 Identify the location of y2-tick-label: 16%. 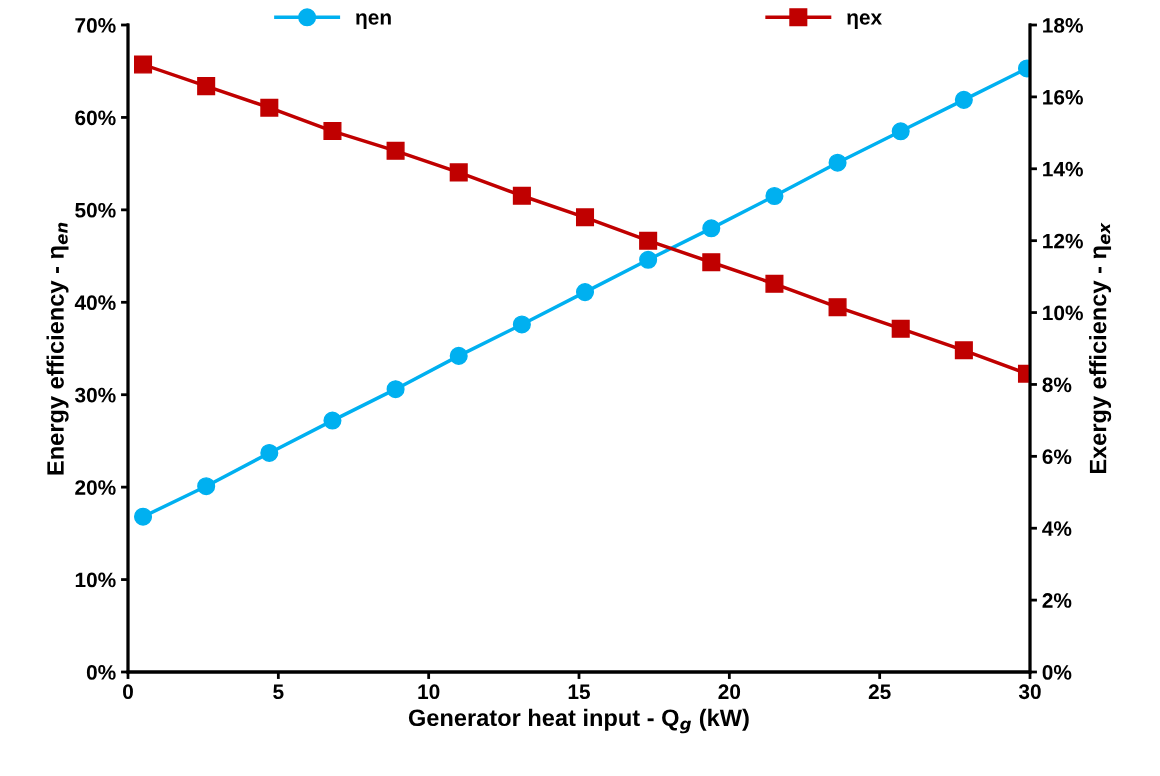
(1063, 97).